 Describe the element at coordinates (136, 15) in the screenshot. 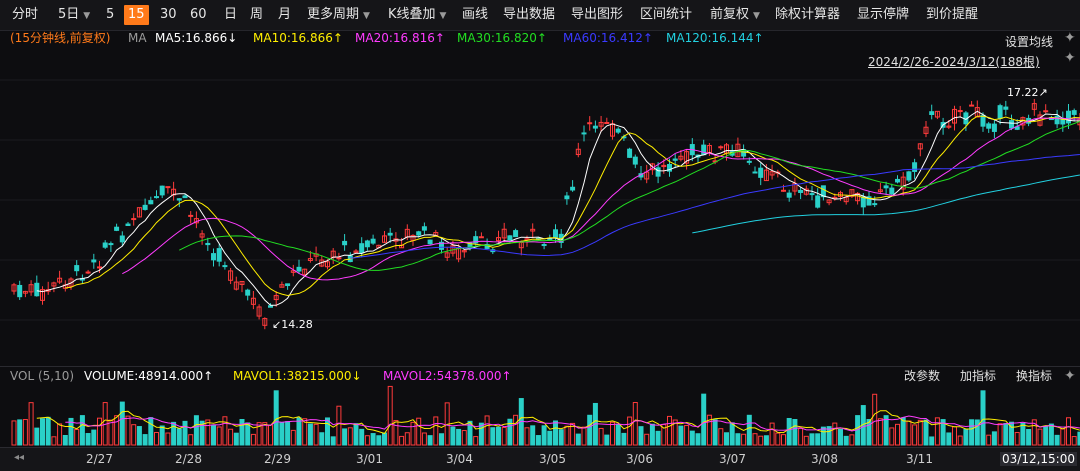

I see `tab-15min: 15` at that location.